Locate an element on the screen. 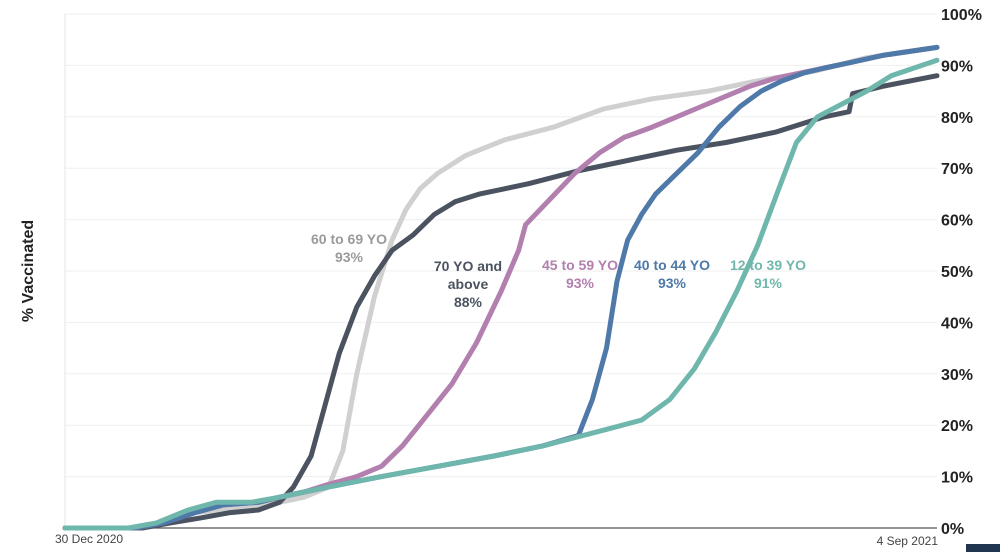 This screenshot has width=1000, height=552. y-tick-label: 0% is located at coordinates (952, 529).